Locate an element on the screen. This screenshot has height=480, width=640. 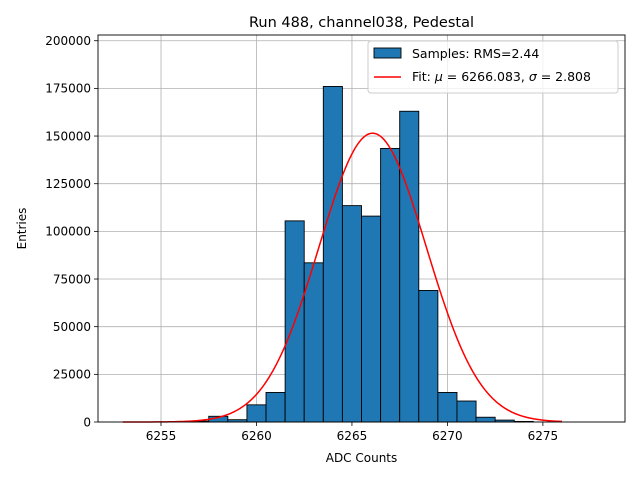
legend-fit-mu-value: = 6266.083, is located at coordinates (486, 76).